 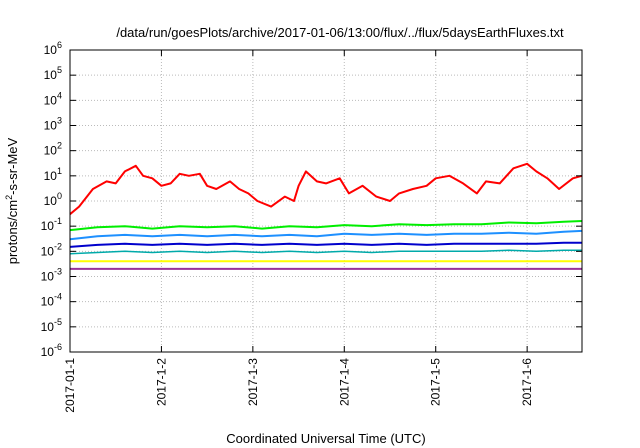 What do you see at coordinates (51, 300) in the screenshot?
I see `y-tick-label: 10⁻⁴` at bounding box center [51, 300].